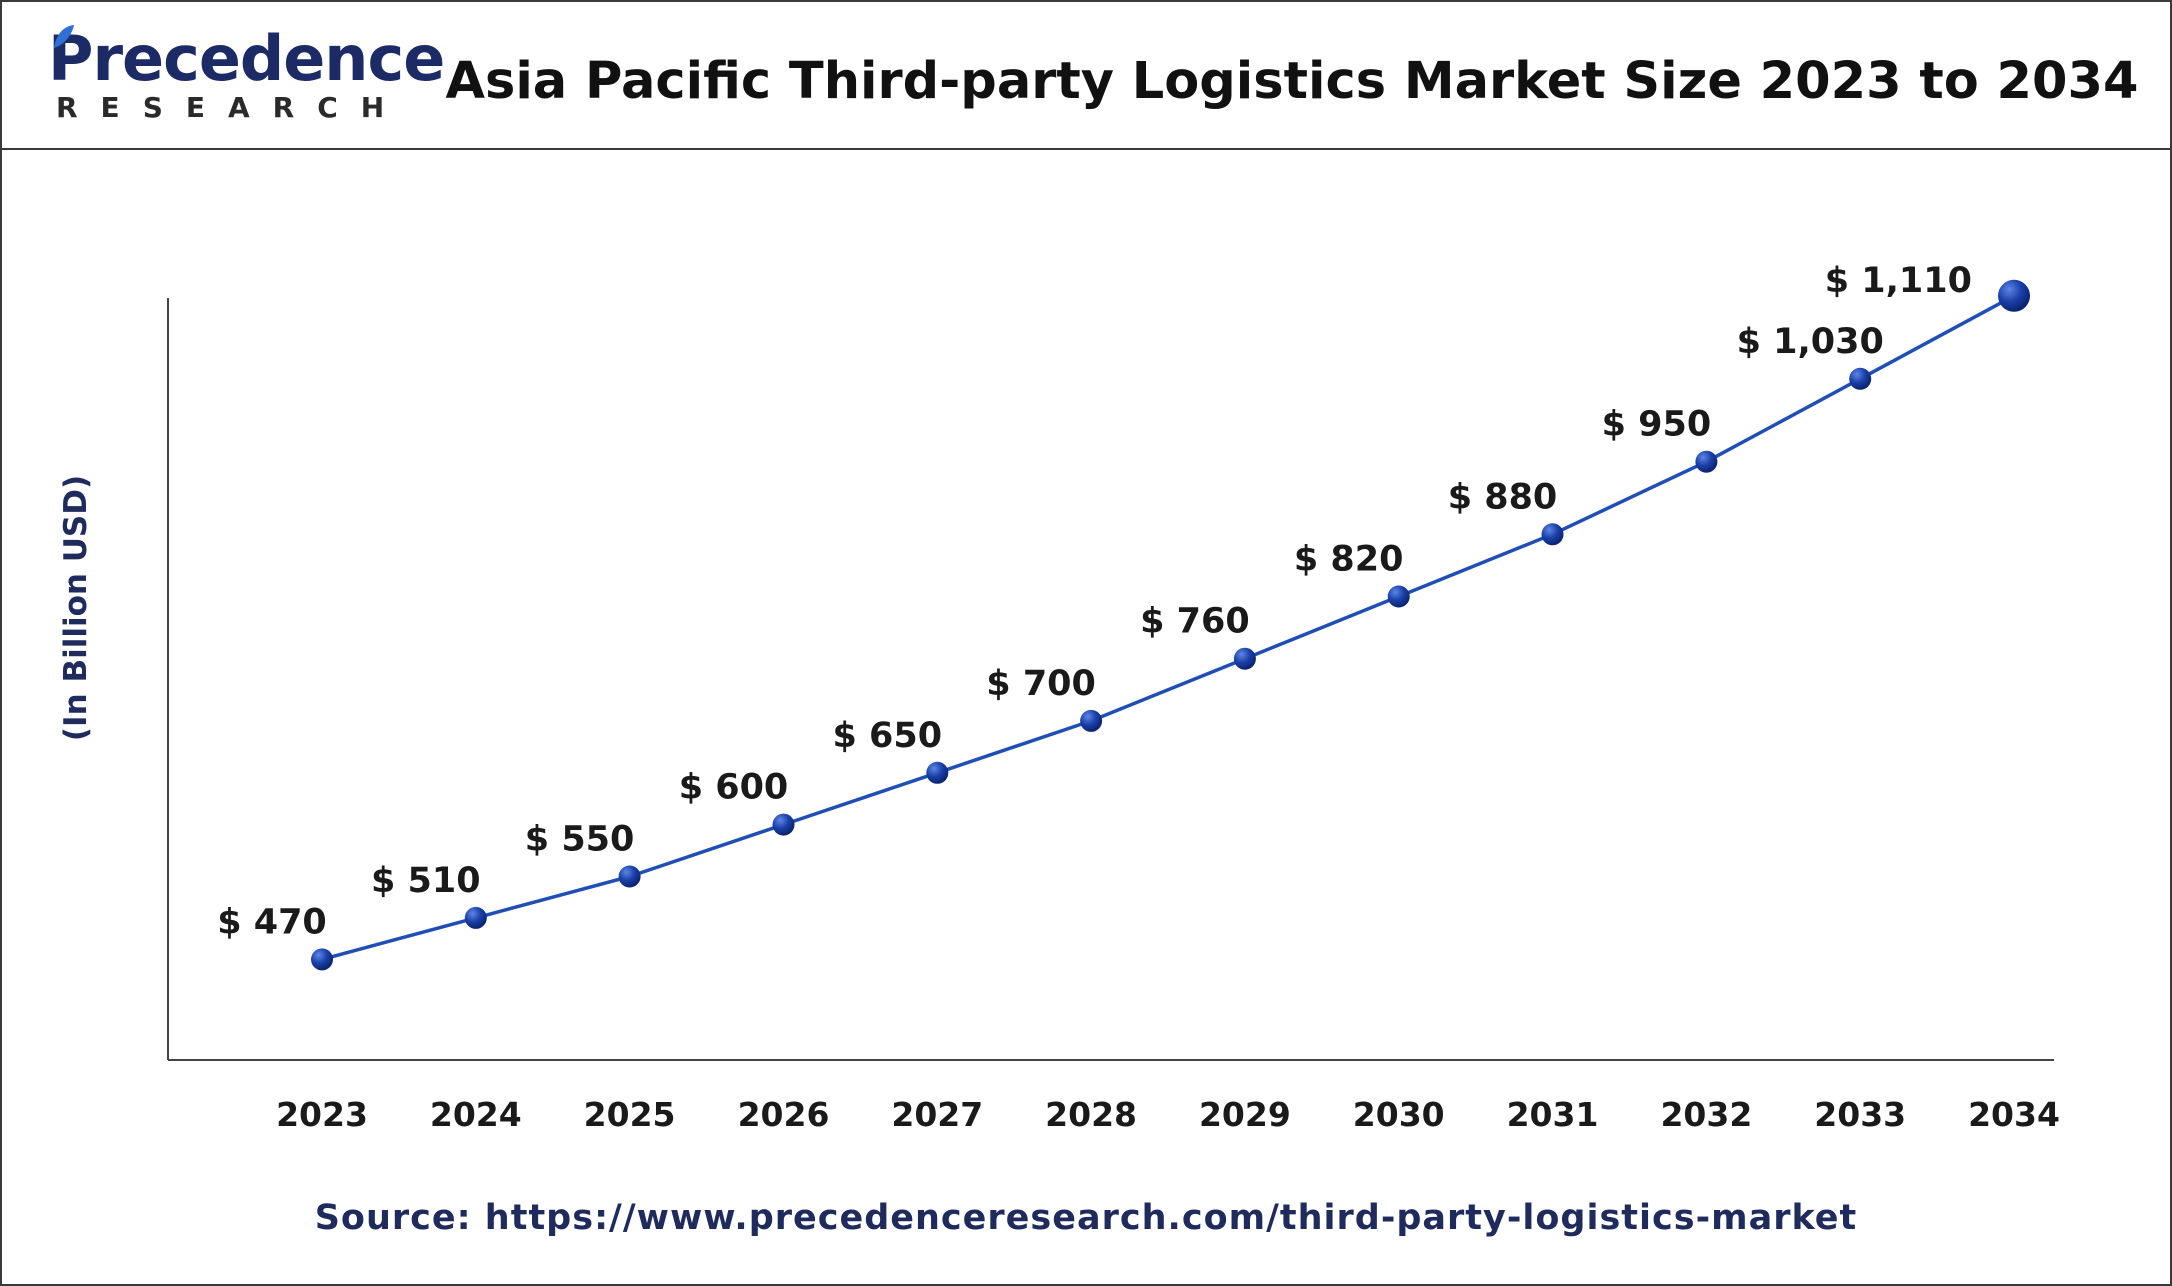  I want to click on x-tick-label: 2023, so click(322, 1114).